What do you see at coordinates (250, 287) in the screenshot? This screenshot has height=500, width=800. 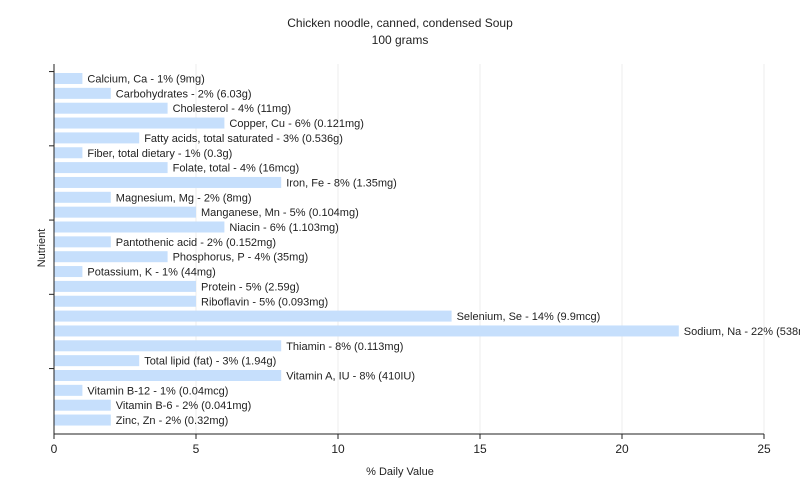 I see `data-label: Protein - 5% (2.59g)` at bounding box center [250, 287].